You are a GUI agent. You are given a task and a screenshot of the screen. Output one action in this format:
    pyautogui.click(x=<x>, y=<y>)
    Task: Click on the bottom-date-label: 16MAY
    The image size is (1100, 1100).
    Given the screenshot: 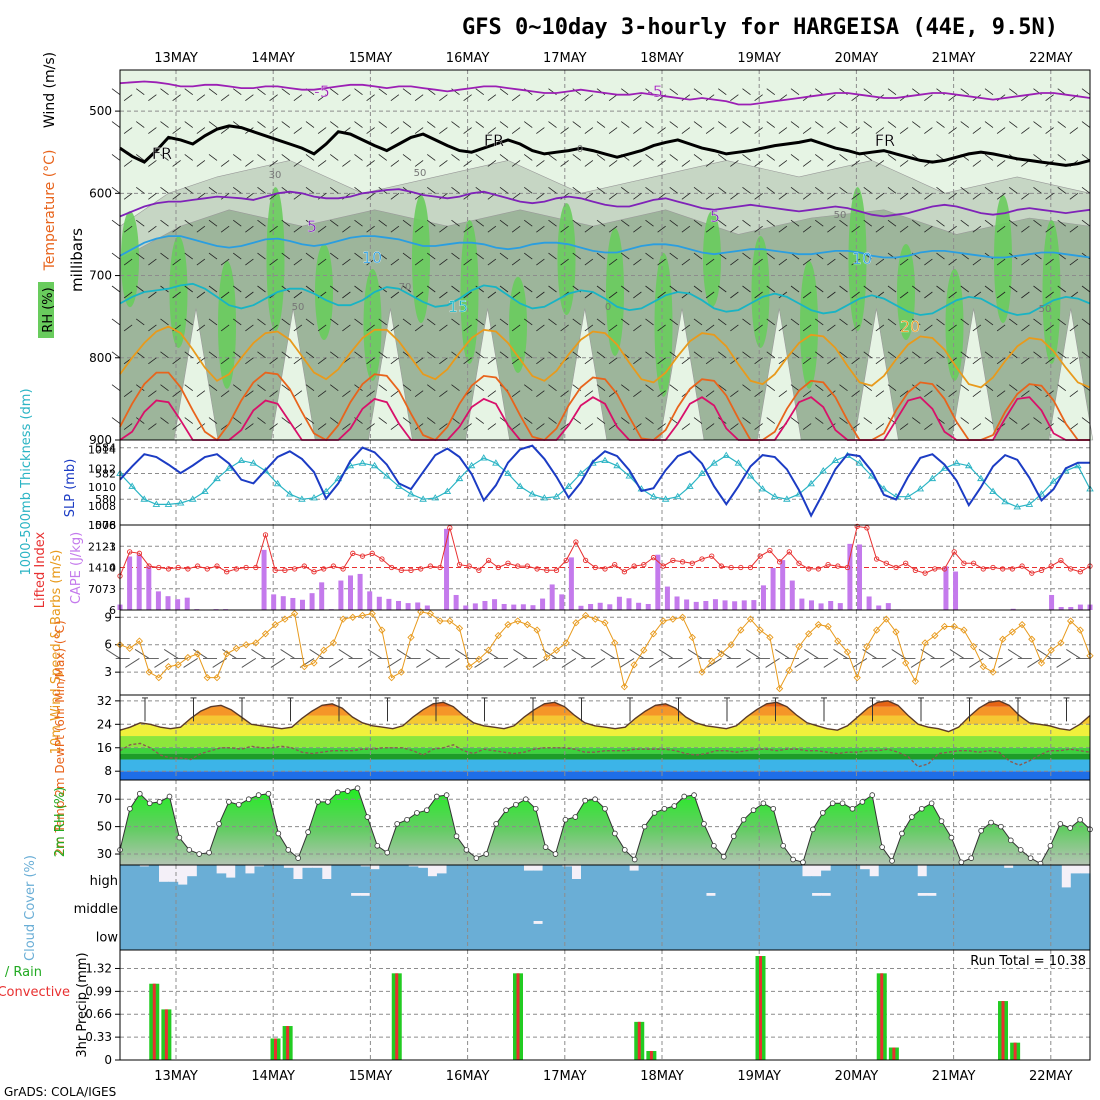 What is the action you would take?
    pyautogui.click(x=468, y=1076)
    